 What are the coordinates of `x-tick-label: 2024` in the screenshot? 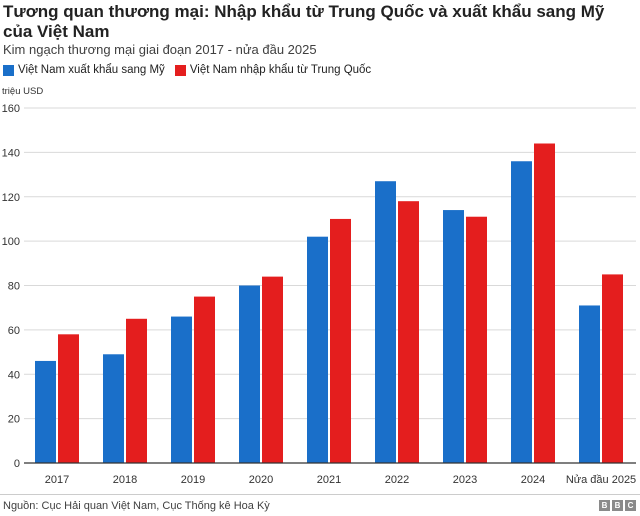 It's located at (533, 480).